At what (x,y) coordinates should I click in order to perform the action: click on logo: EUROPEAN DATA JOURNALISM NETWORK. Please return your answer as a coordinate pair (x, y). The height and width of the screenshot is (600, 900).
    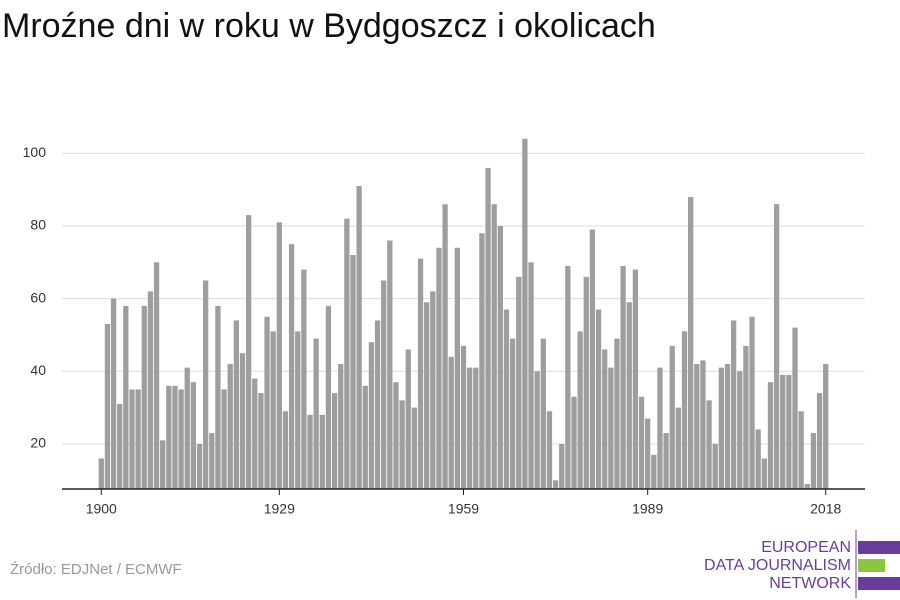
    Looking at the image, I should click on (802, 564).